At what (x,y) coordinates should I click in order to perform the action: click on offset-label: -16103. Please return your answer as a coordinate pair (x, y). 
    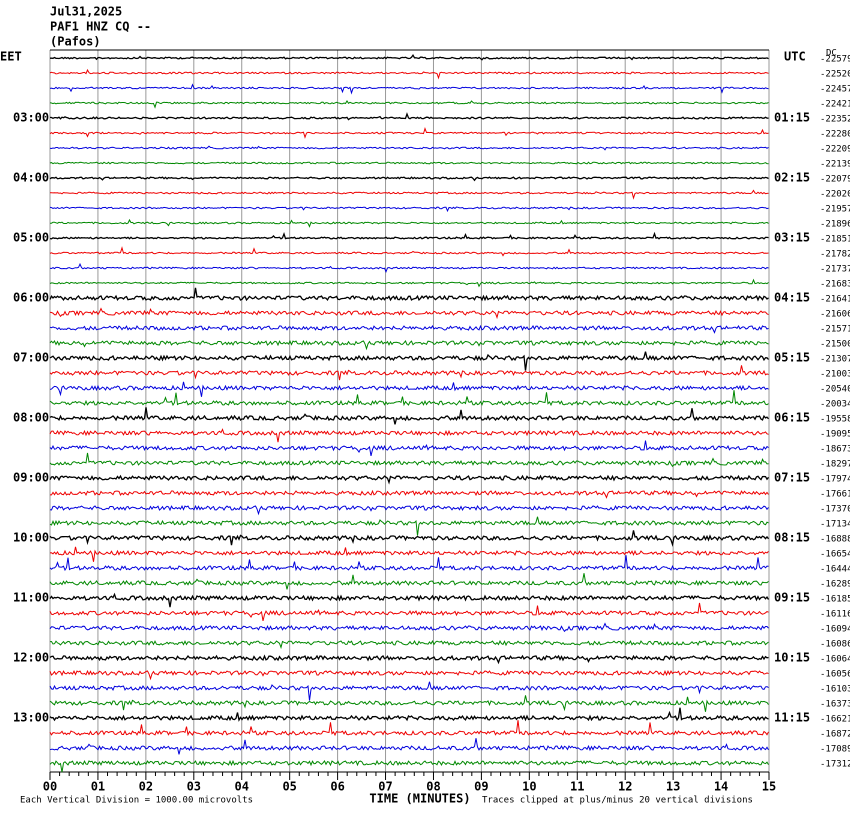
    Looking at the image, I should click on (835, 690).